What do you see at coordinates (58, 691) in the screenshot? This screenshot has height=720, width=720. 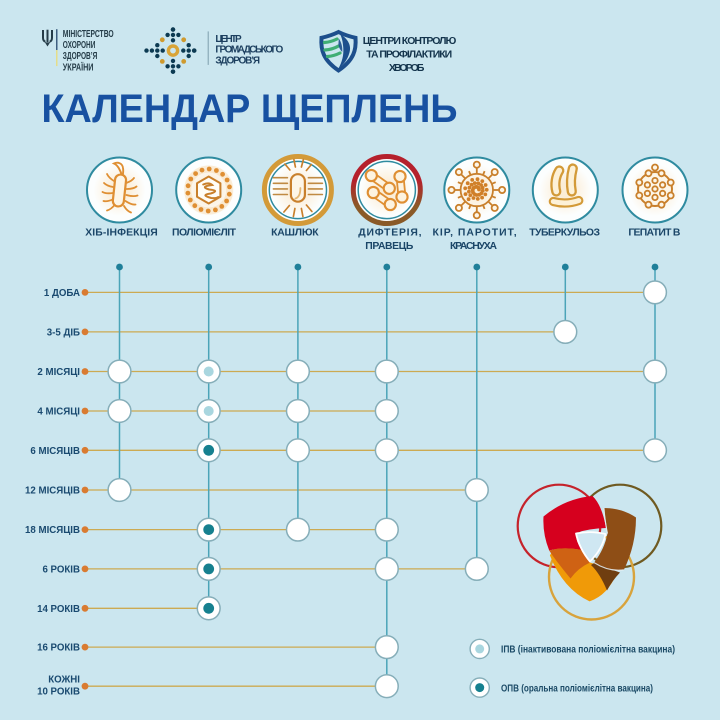 I see `svg-text: 10 РОКІВ` at bounding box center [58, 691].